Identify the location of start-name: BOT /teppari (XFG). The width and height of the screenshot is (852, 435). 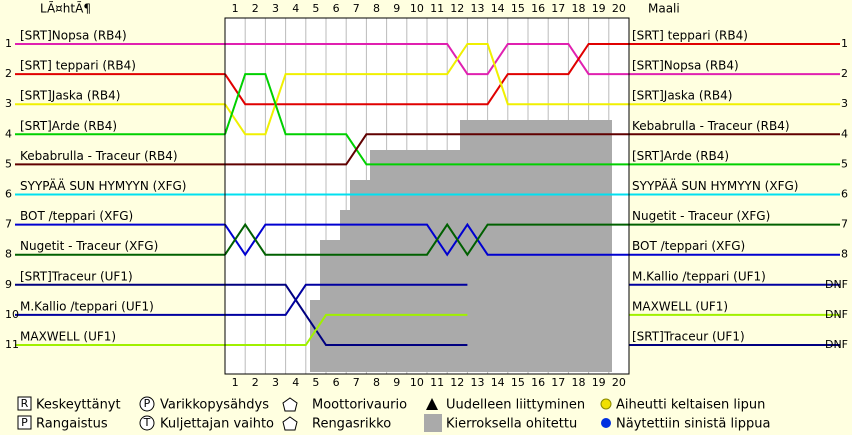
(76, 216).